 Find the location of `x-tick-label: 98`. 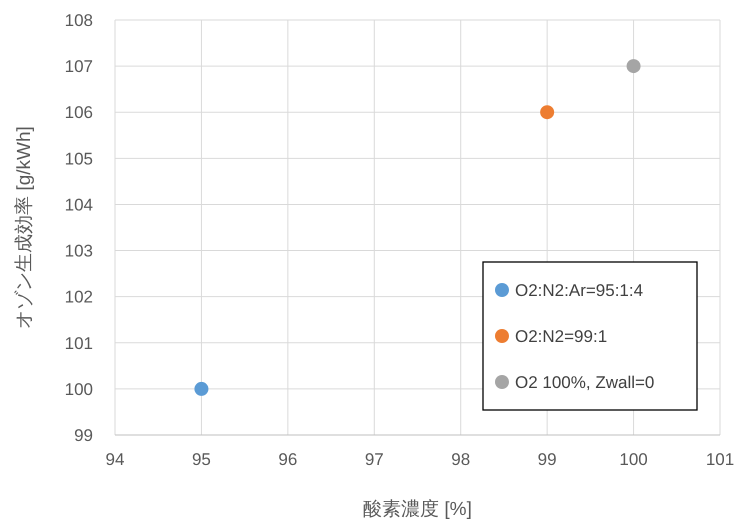

x-tick-label: 98 is located at coordinates (460, 459).